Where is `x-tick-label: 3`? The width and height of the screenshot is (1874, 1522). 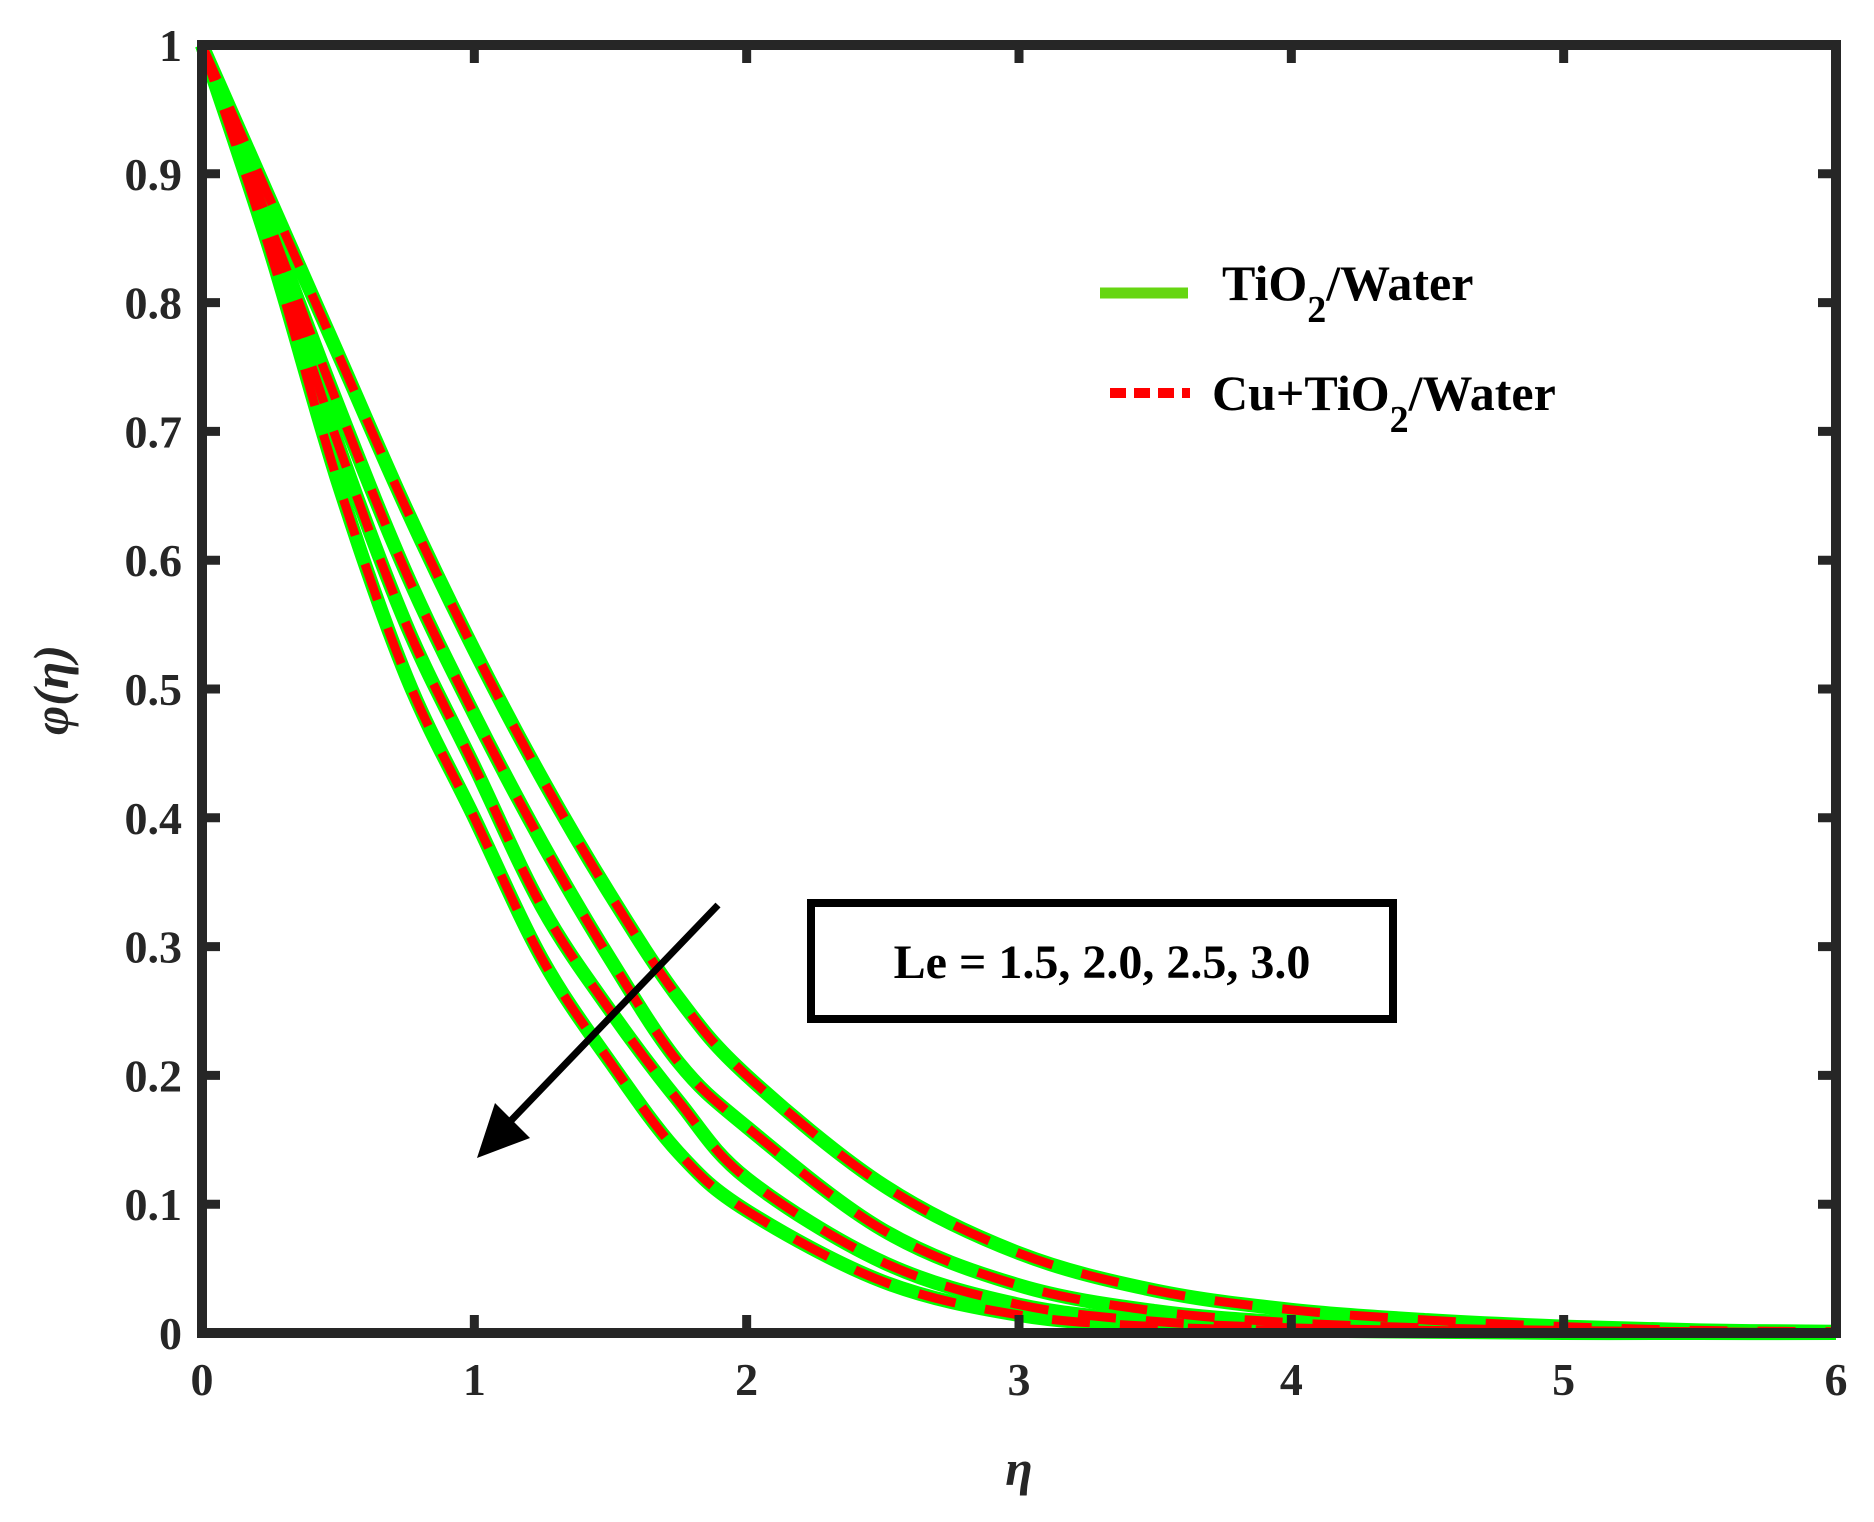 x-tick-label: 3 is located at coordinates (1019, 1379).